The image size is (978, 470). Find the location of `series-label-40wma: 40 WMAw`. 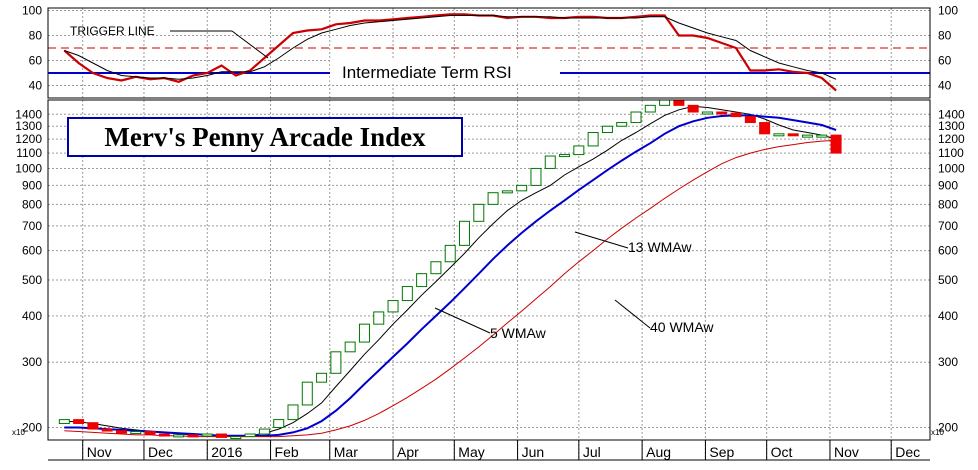

series-label-40wma: 40 WMAw is located at coordinates (664, 317).